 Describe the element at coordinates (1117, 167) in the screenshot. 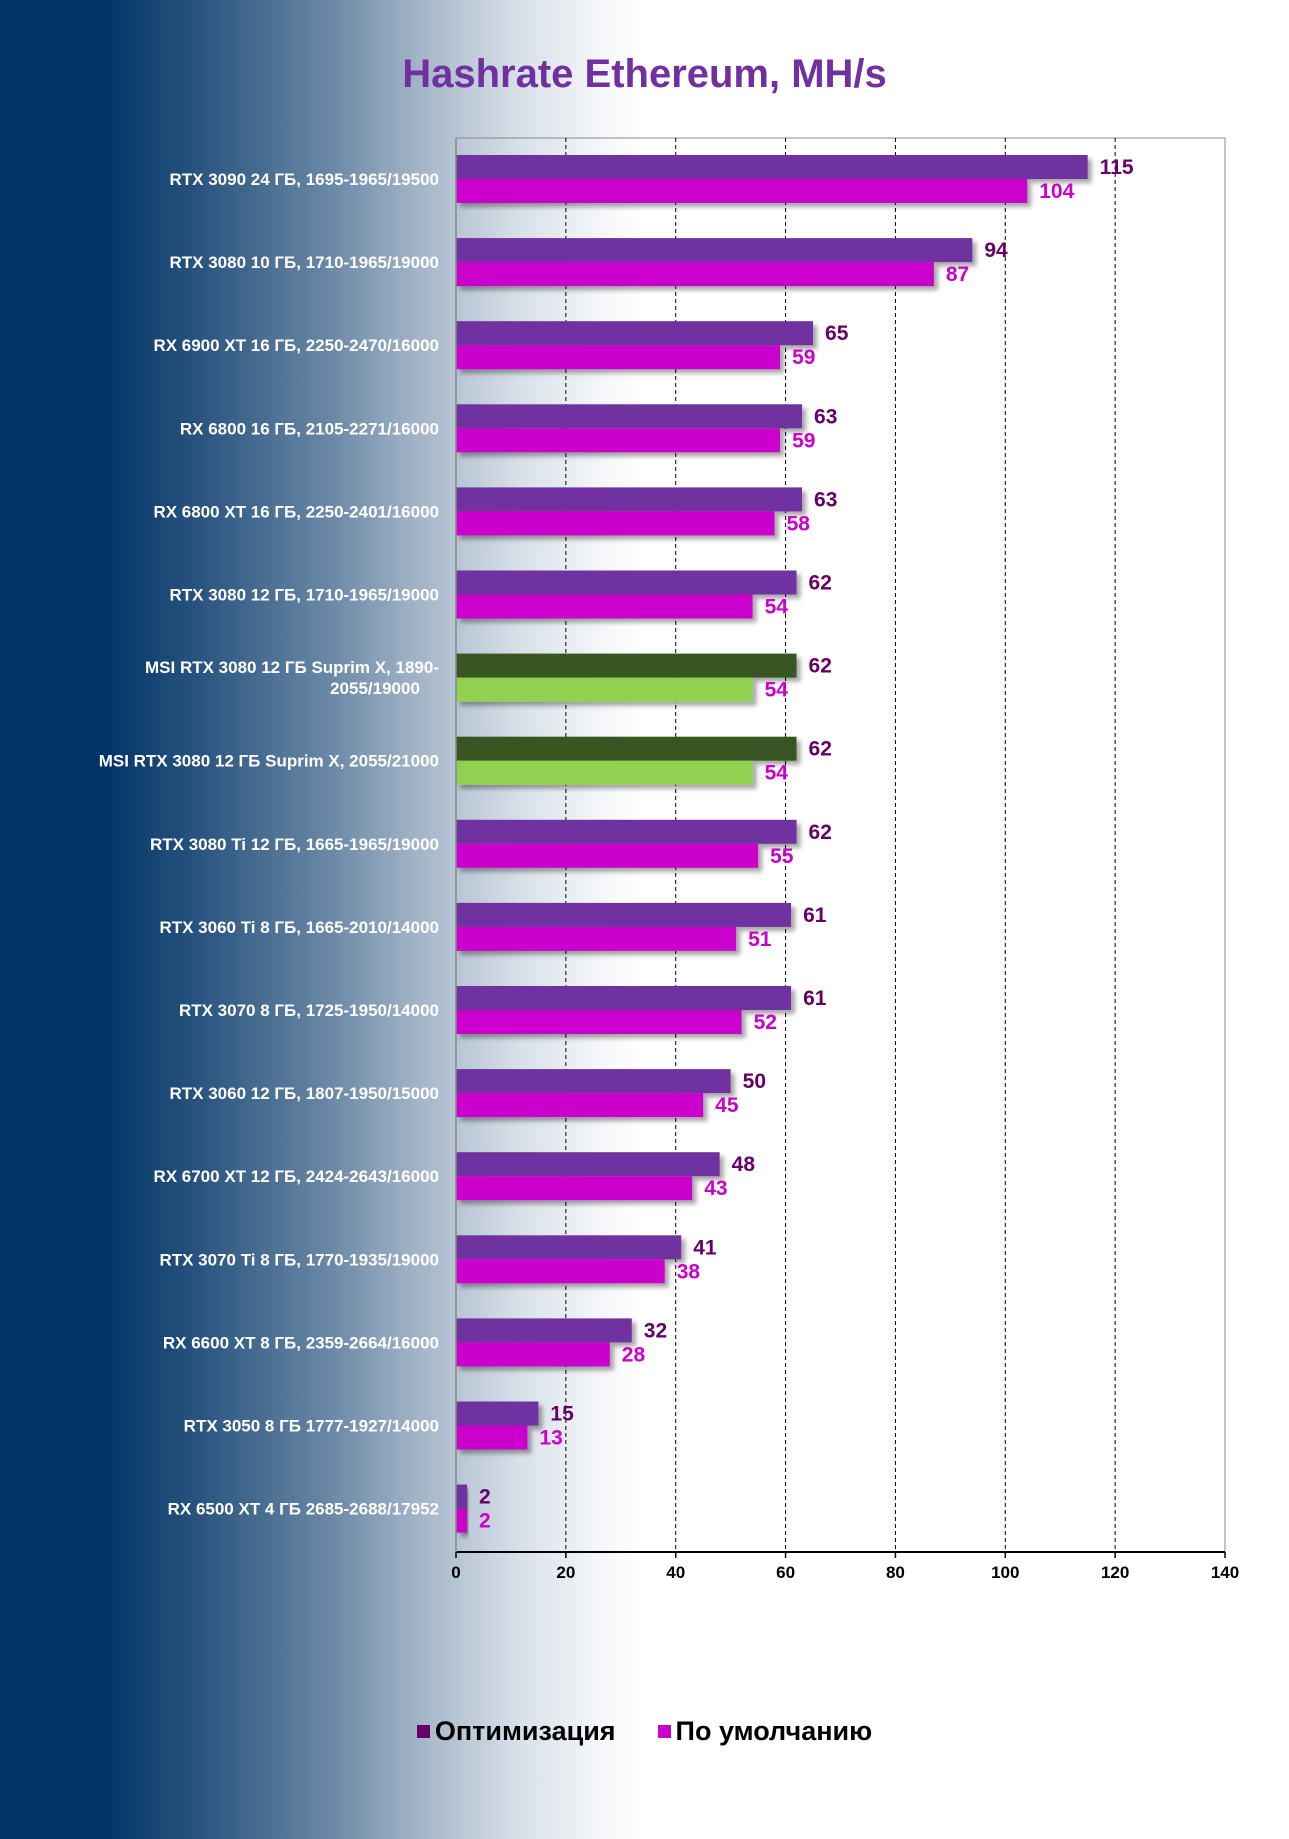

I see `value-label-optimization: 115` at that location.